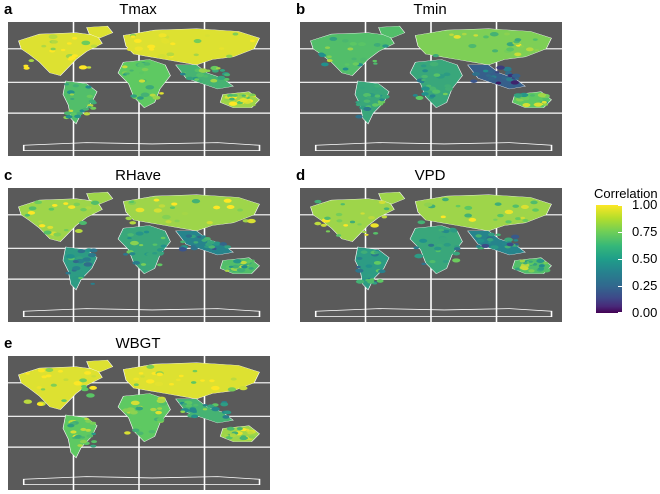  What do you see at coordinates (8, 175) in the screenshot?
I see `panel-letter: c` at bounding box center [8, 175].